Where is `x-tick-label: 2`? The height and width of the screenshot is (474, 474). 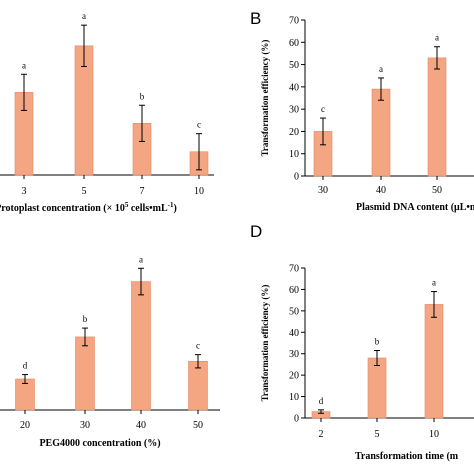 x-tick-label: 2 is located at coordinates (321, 434).